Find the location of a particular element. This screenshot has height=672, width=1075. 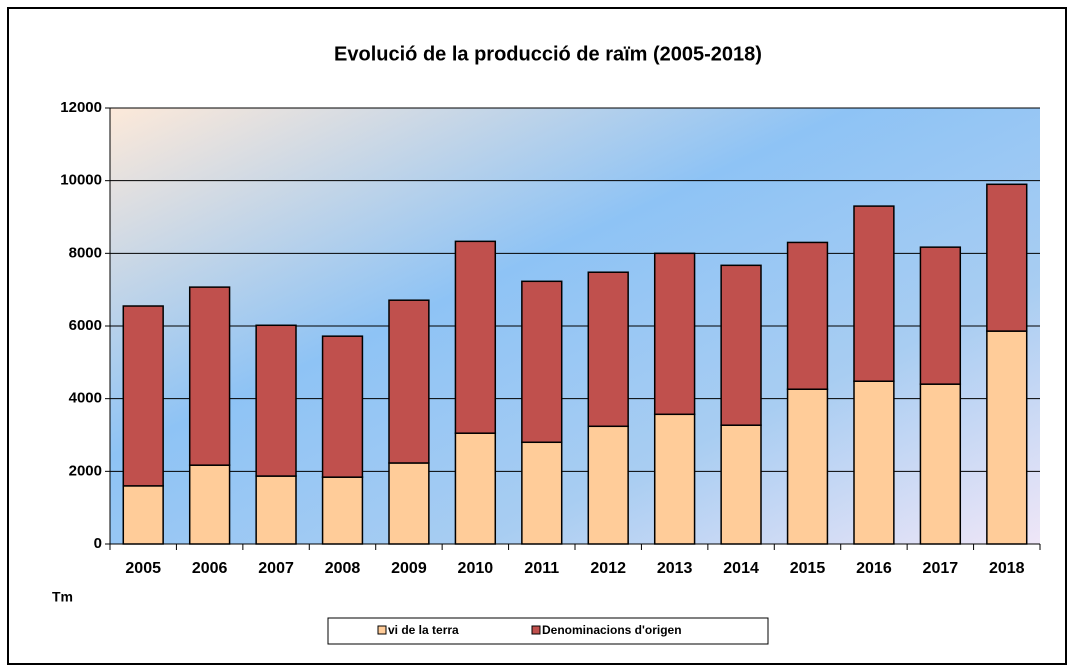

legend is located at coordinates (548, 631).